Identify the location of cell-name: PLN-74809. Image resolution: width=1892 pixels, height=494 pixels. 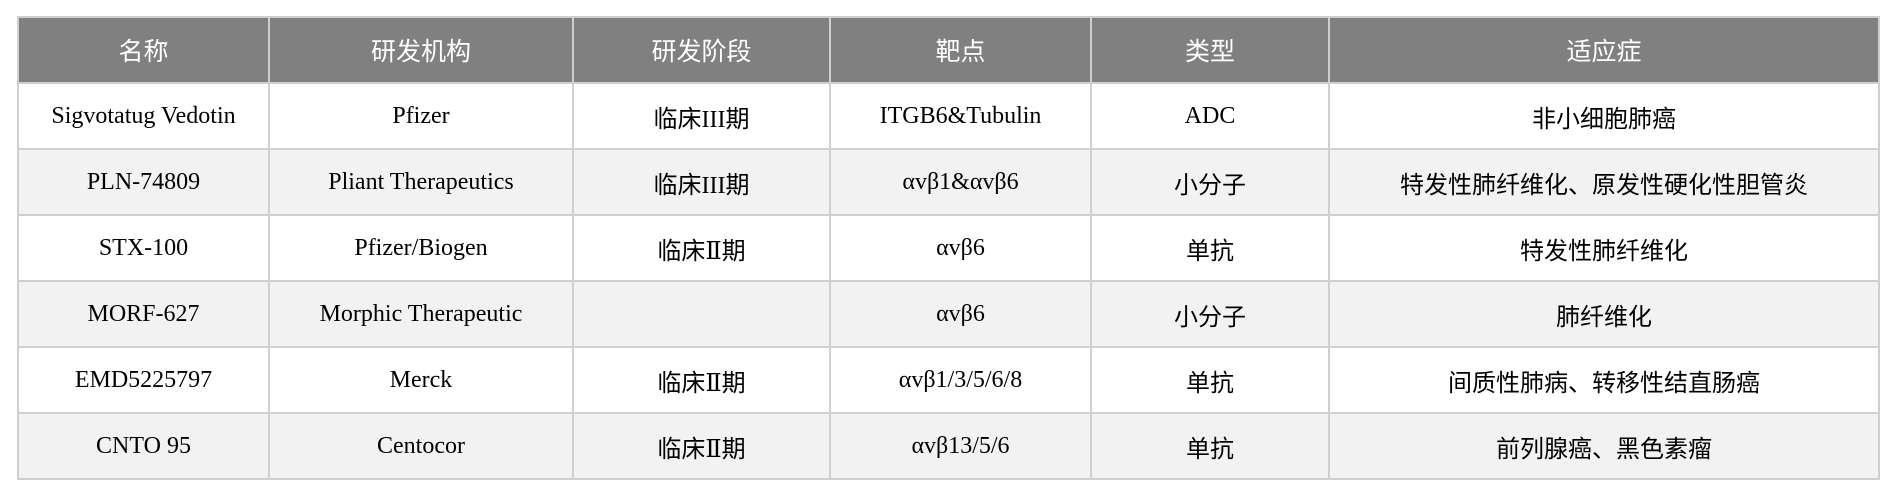
(143, 182).